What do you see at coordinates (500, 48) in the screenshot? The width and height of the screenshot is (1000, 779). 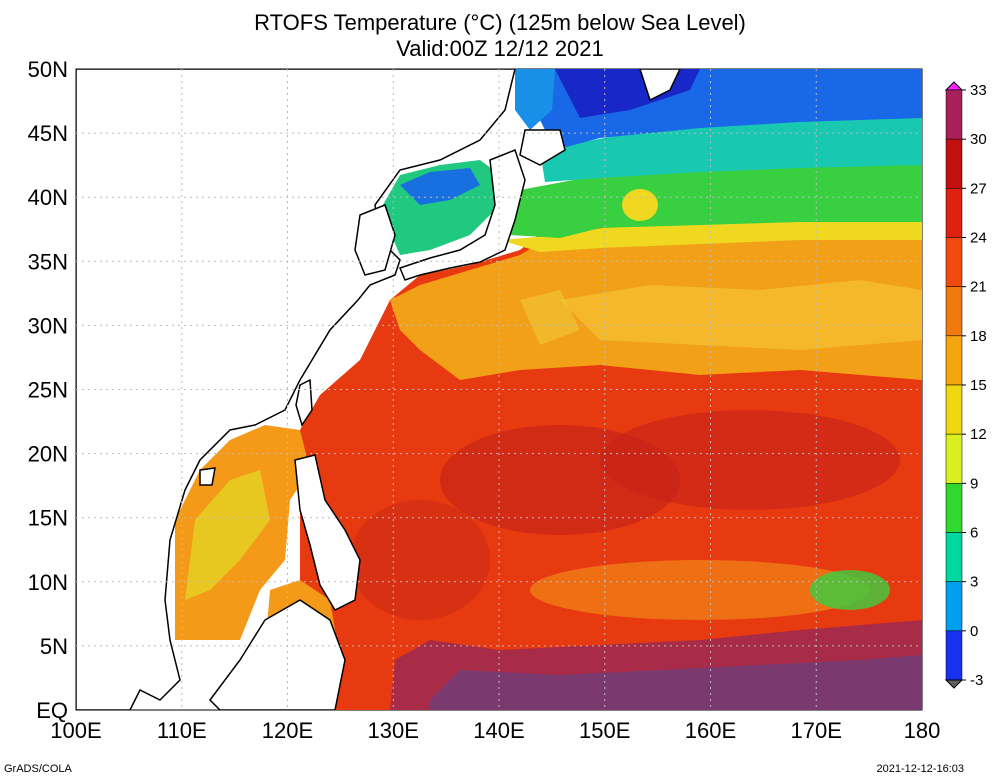 I see `map-valid-time: Valid:00Z 12/12 2021` at bounding box center [500, 48].